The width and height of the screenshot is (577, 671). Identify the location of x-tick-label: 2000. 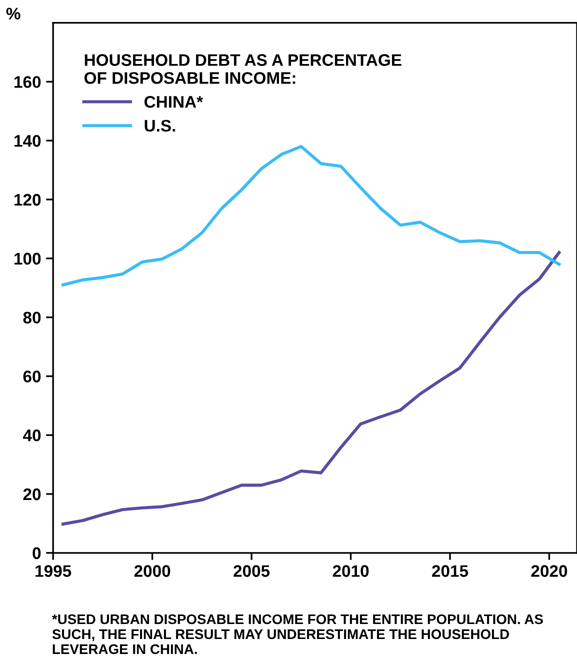
(152, 571).